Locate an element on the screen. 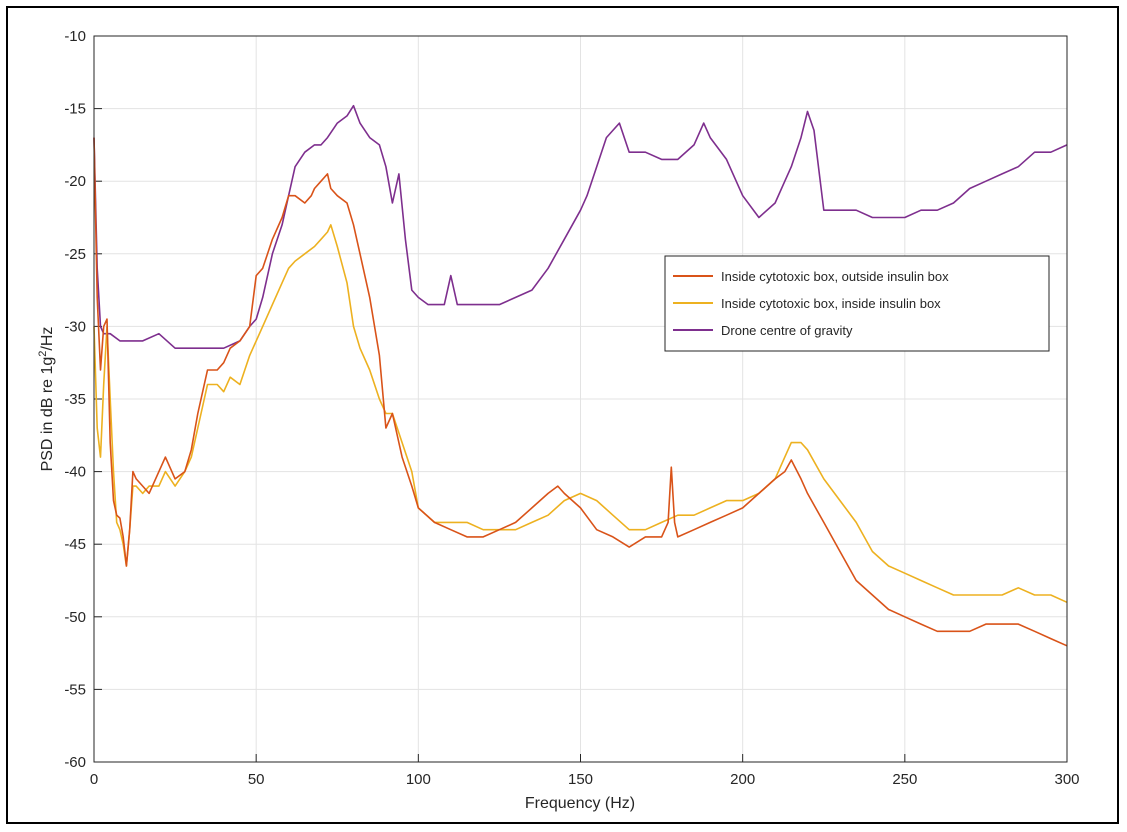 This screenshot has height=832, width=1127. y-axis-label-prefix: PSD in dB re 1g is located at coordinates (47, 414).